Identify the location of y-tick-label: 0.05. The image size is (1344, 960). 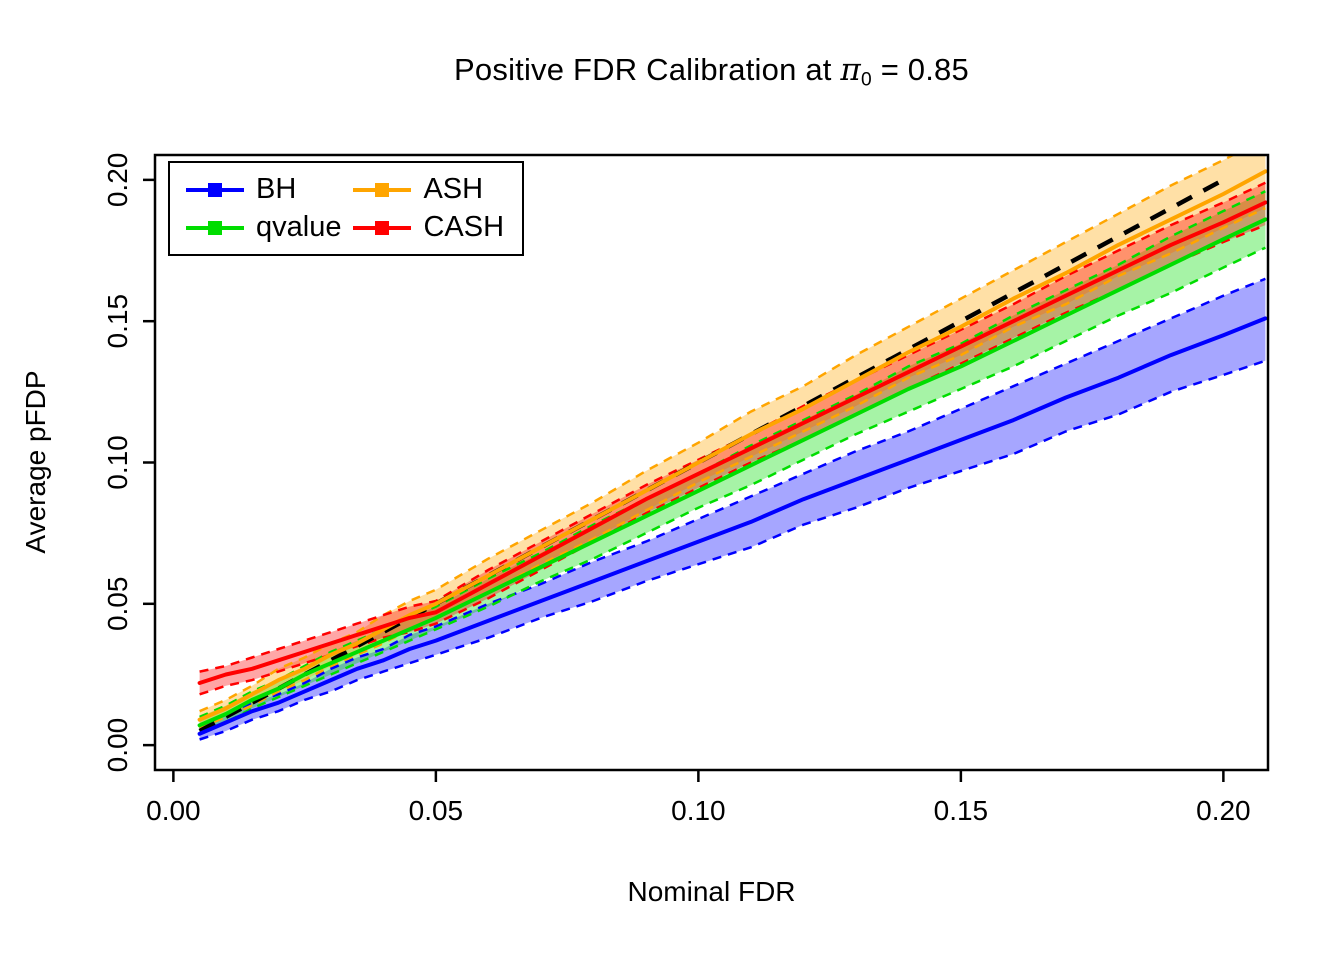
(117, 604).